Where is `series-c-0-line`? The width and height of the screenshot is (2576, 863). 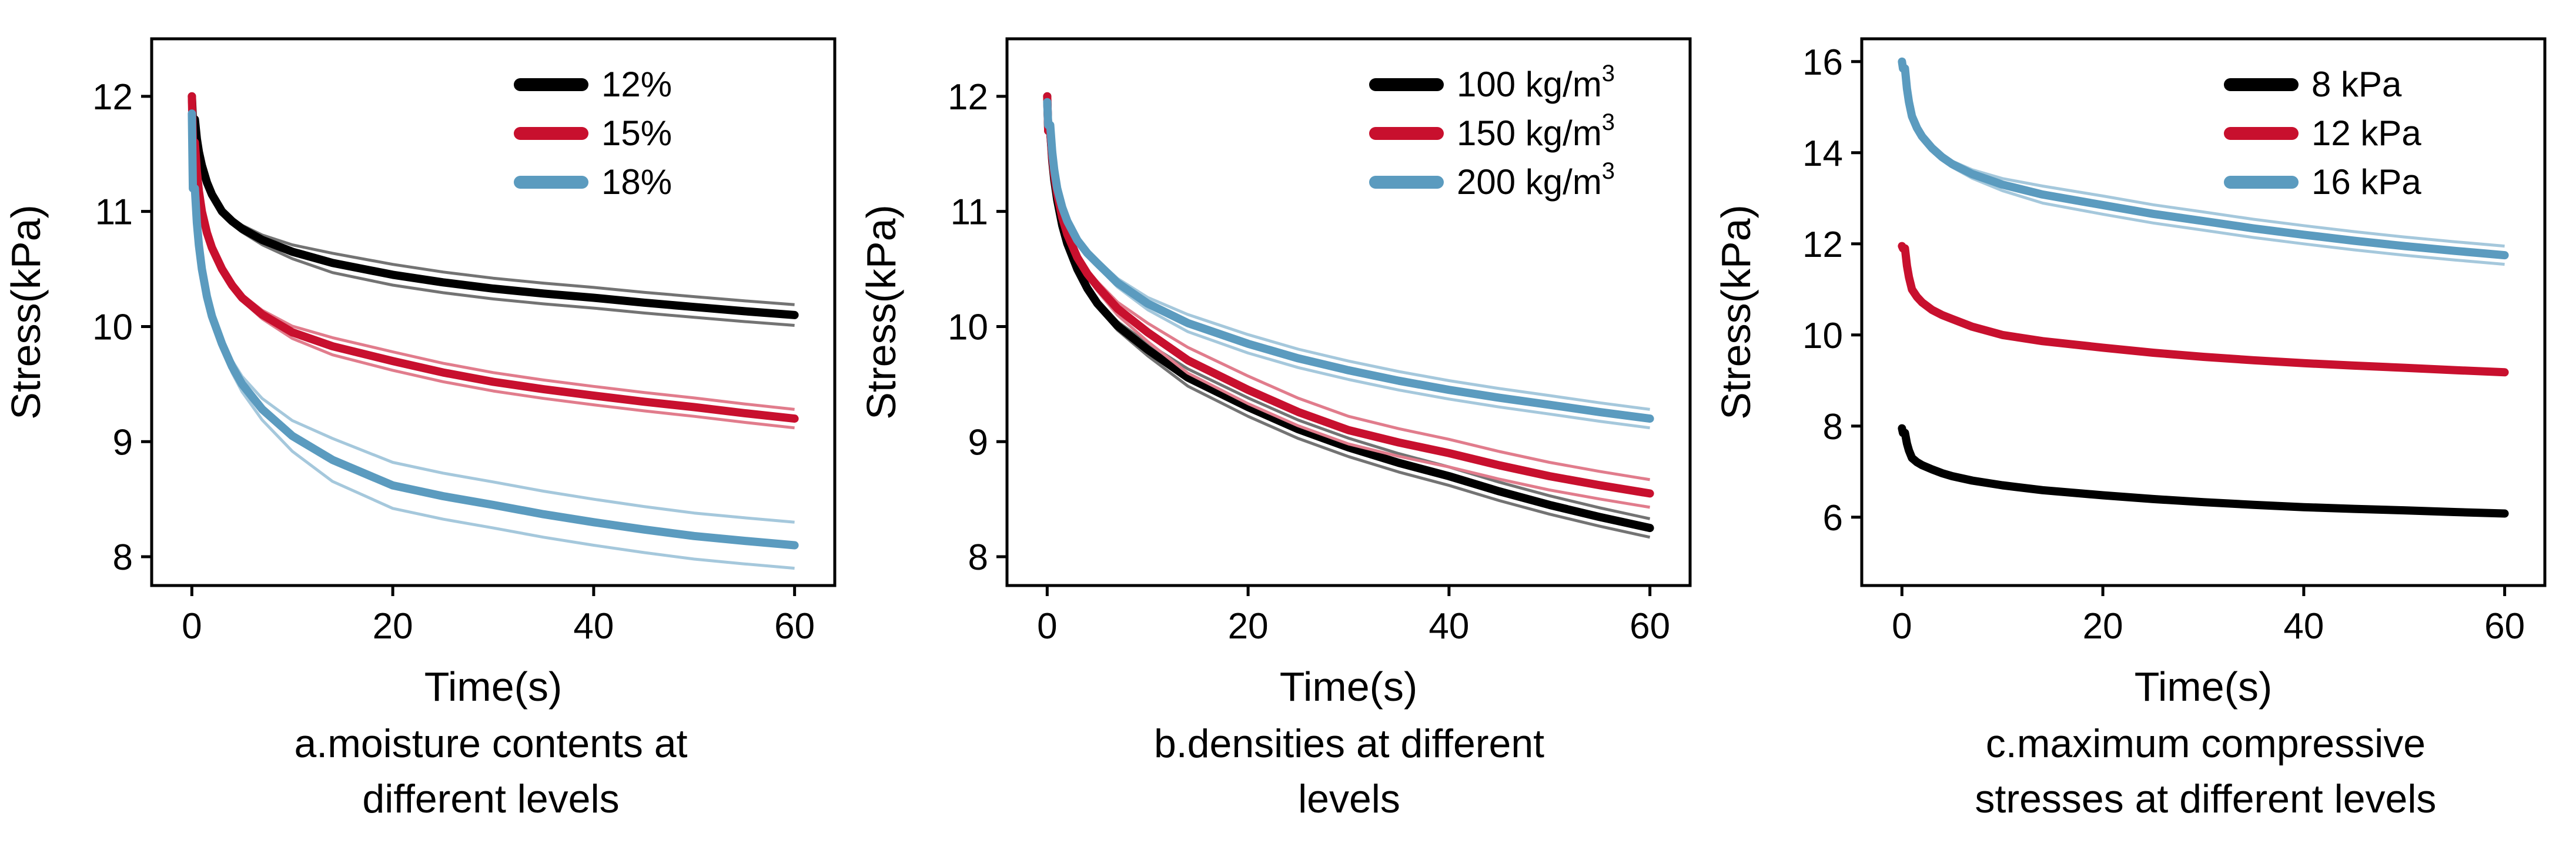 series-c-0-line is located at coordinates (2203, 471).